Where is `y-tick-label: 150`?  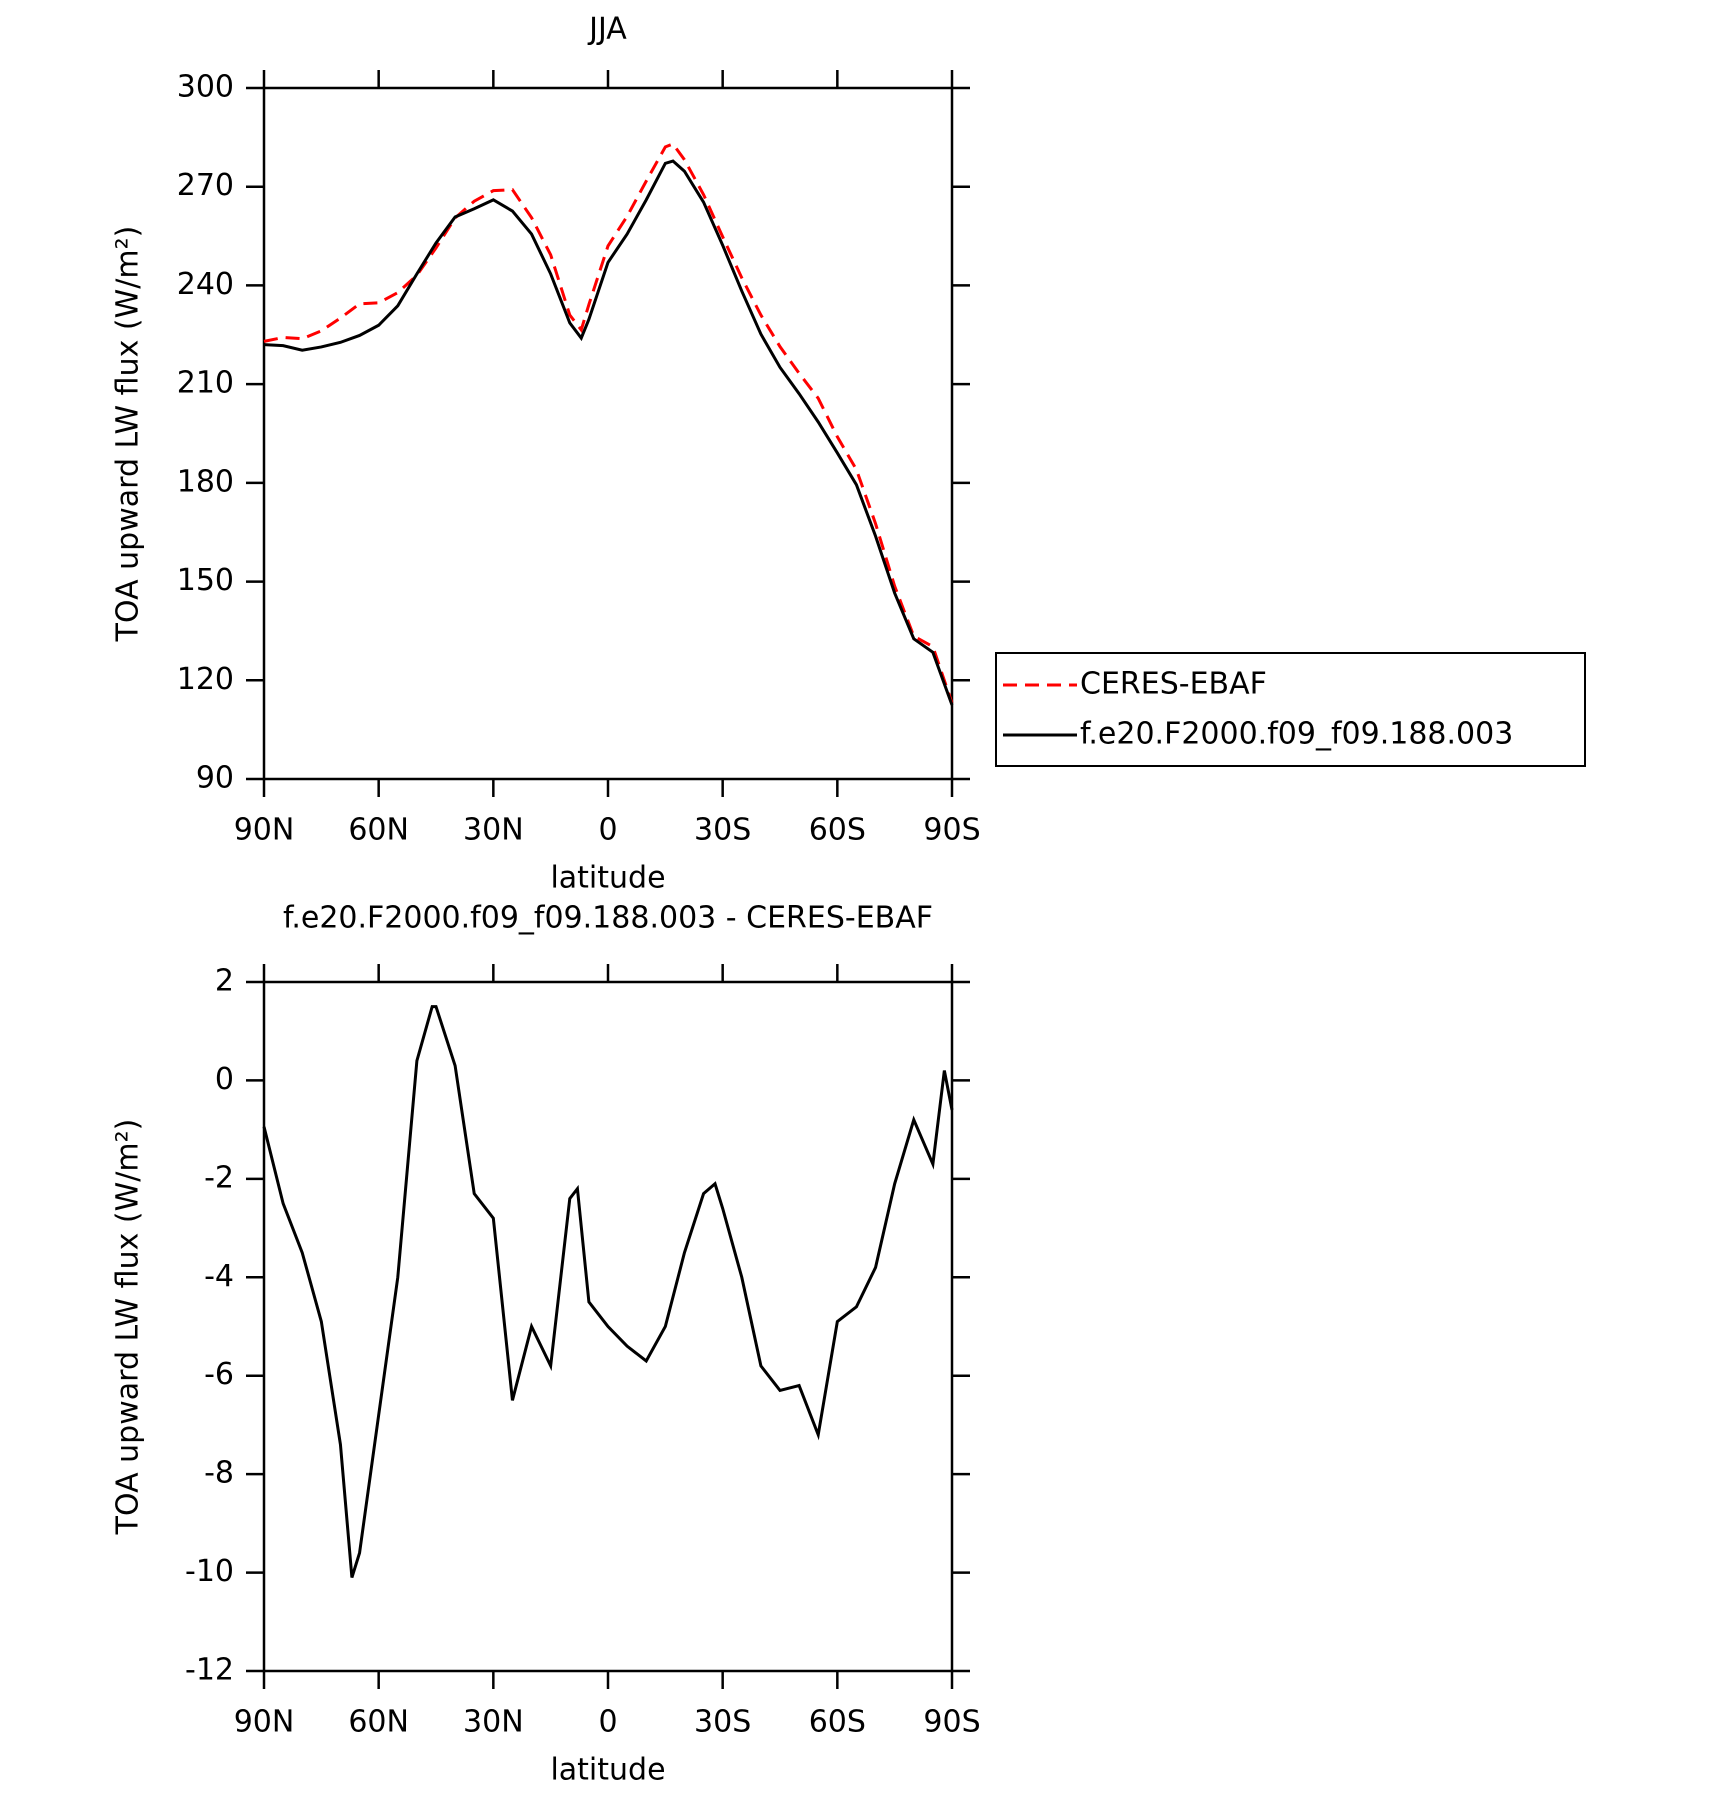
y-tick-label: 150 is located at coordinates (205, 580).